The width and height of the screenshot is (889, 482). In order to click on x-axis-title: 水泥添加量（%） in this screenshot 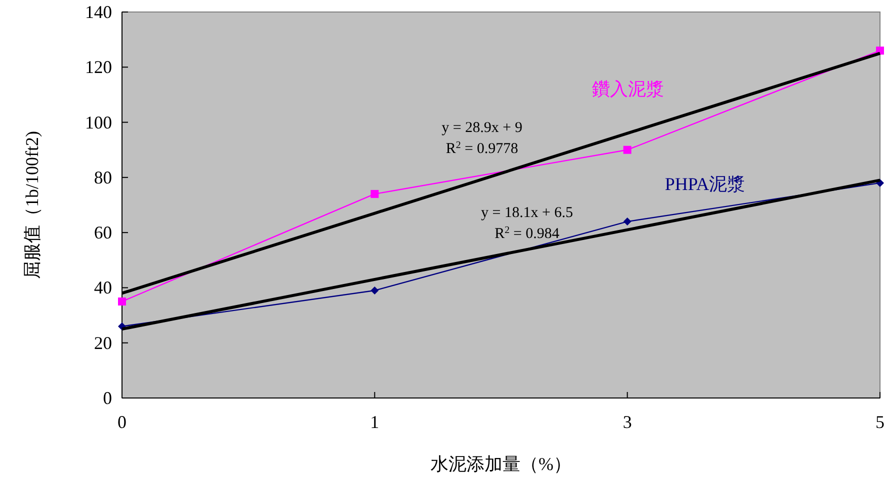, I will do `click(501, 464)`.